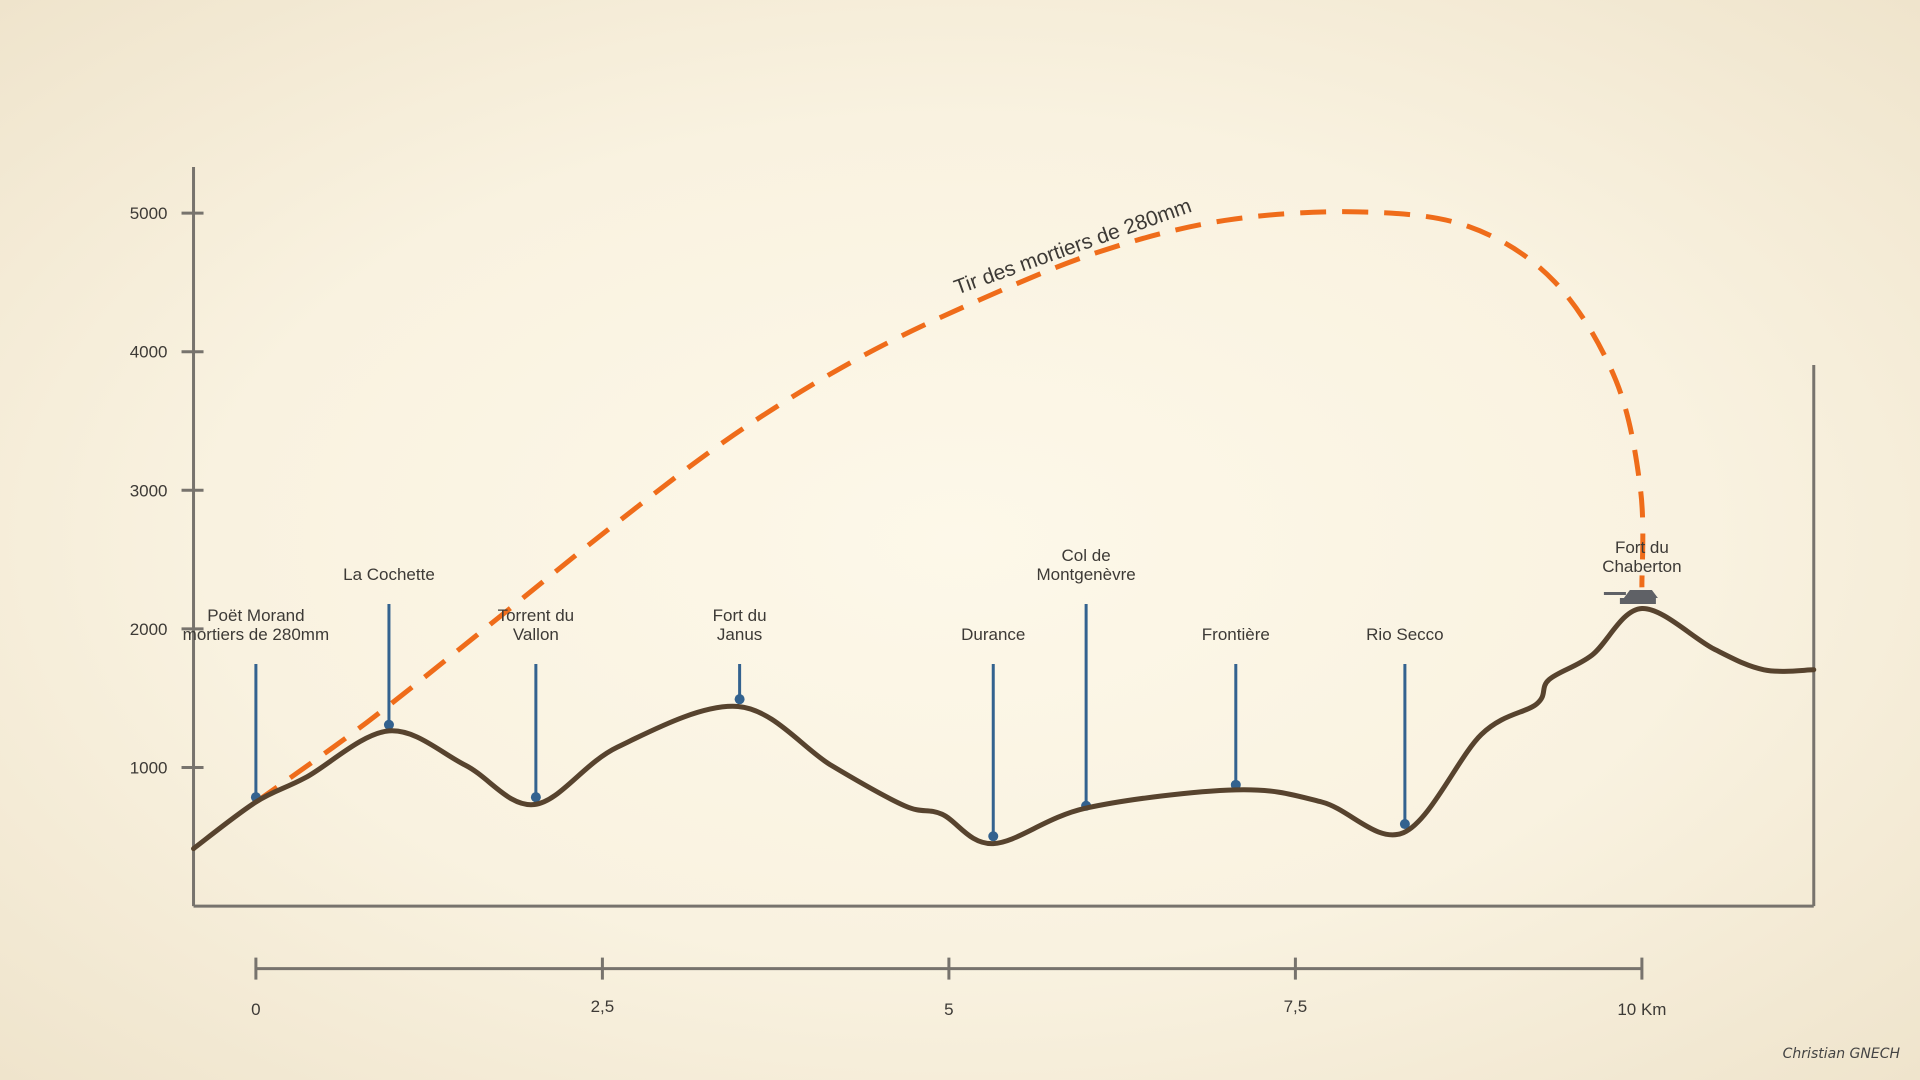 This screenshot has width=1920, height=1080. What do you see at coordinates (1637, 601) in the screenshot?
I see `cannon-base` at bounding box center [1637, 601].